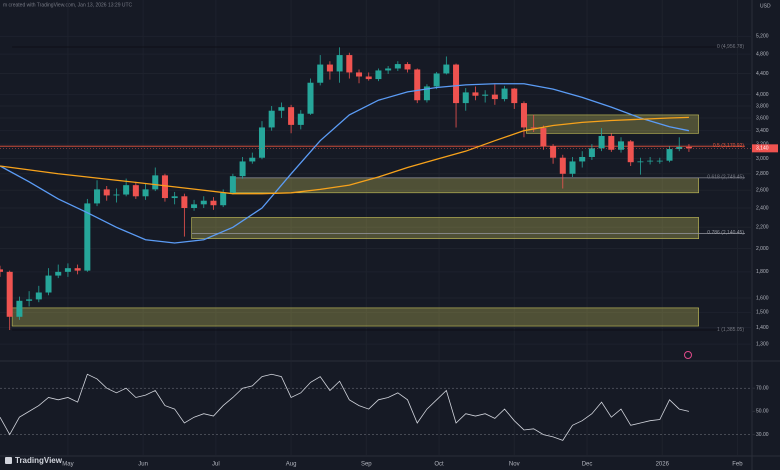 This screenshot has height=470, width=780. I want to click on y-tick-label: 2,800, so click(762, 174).